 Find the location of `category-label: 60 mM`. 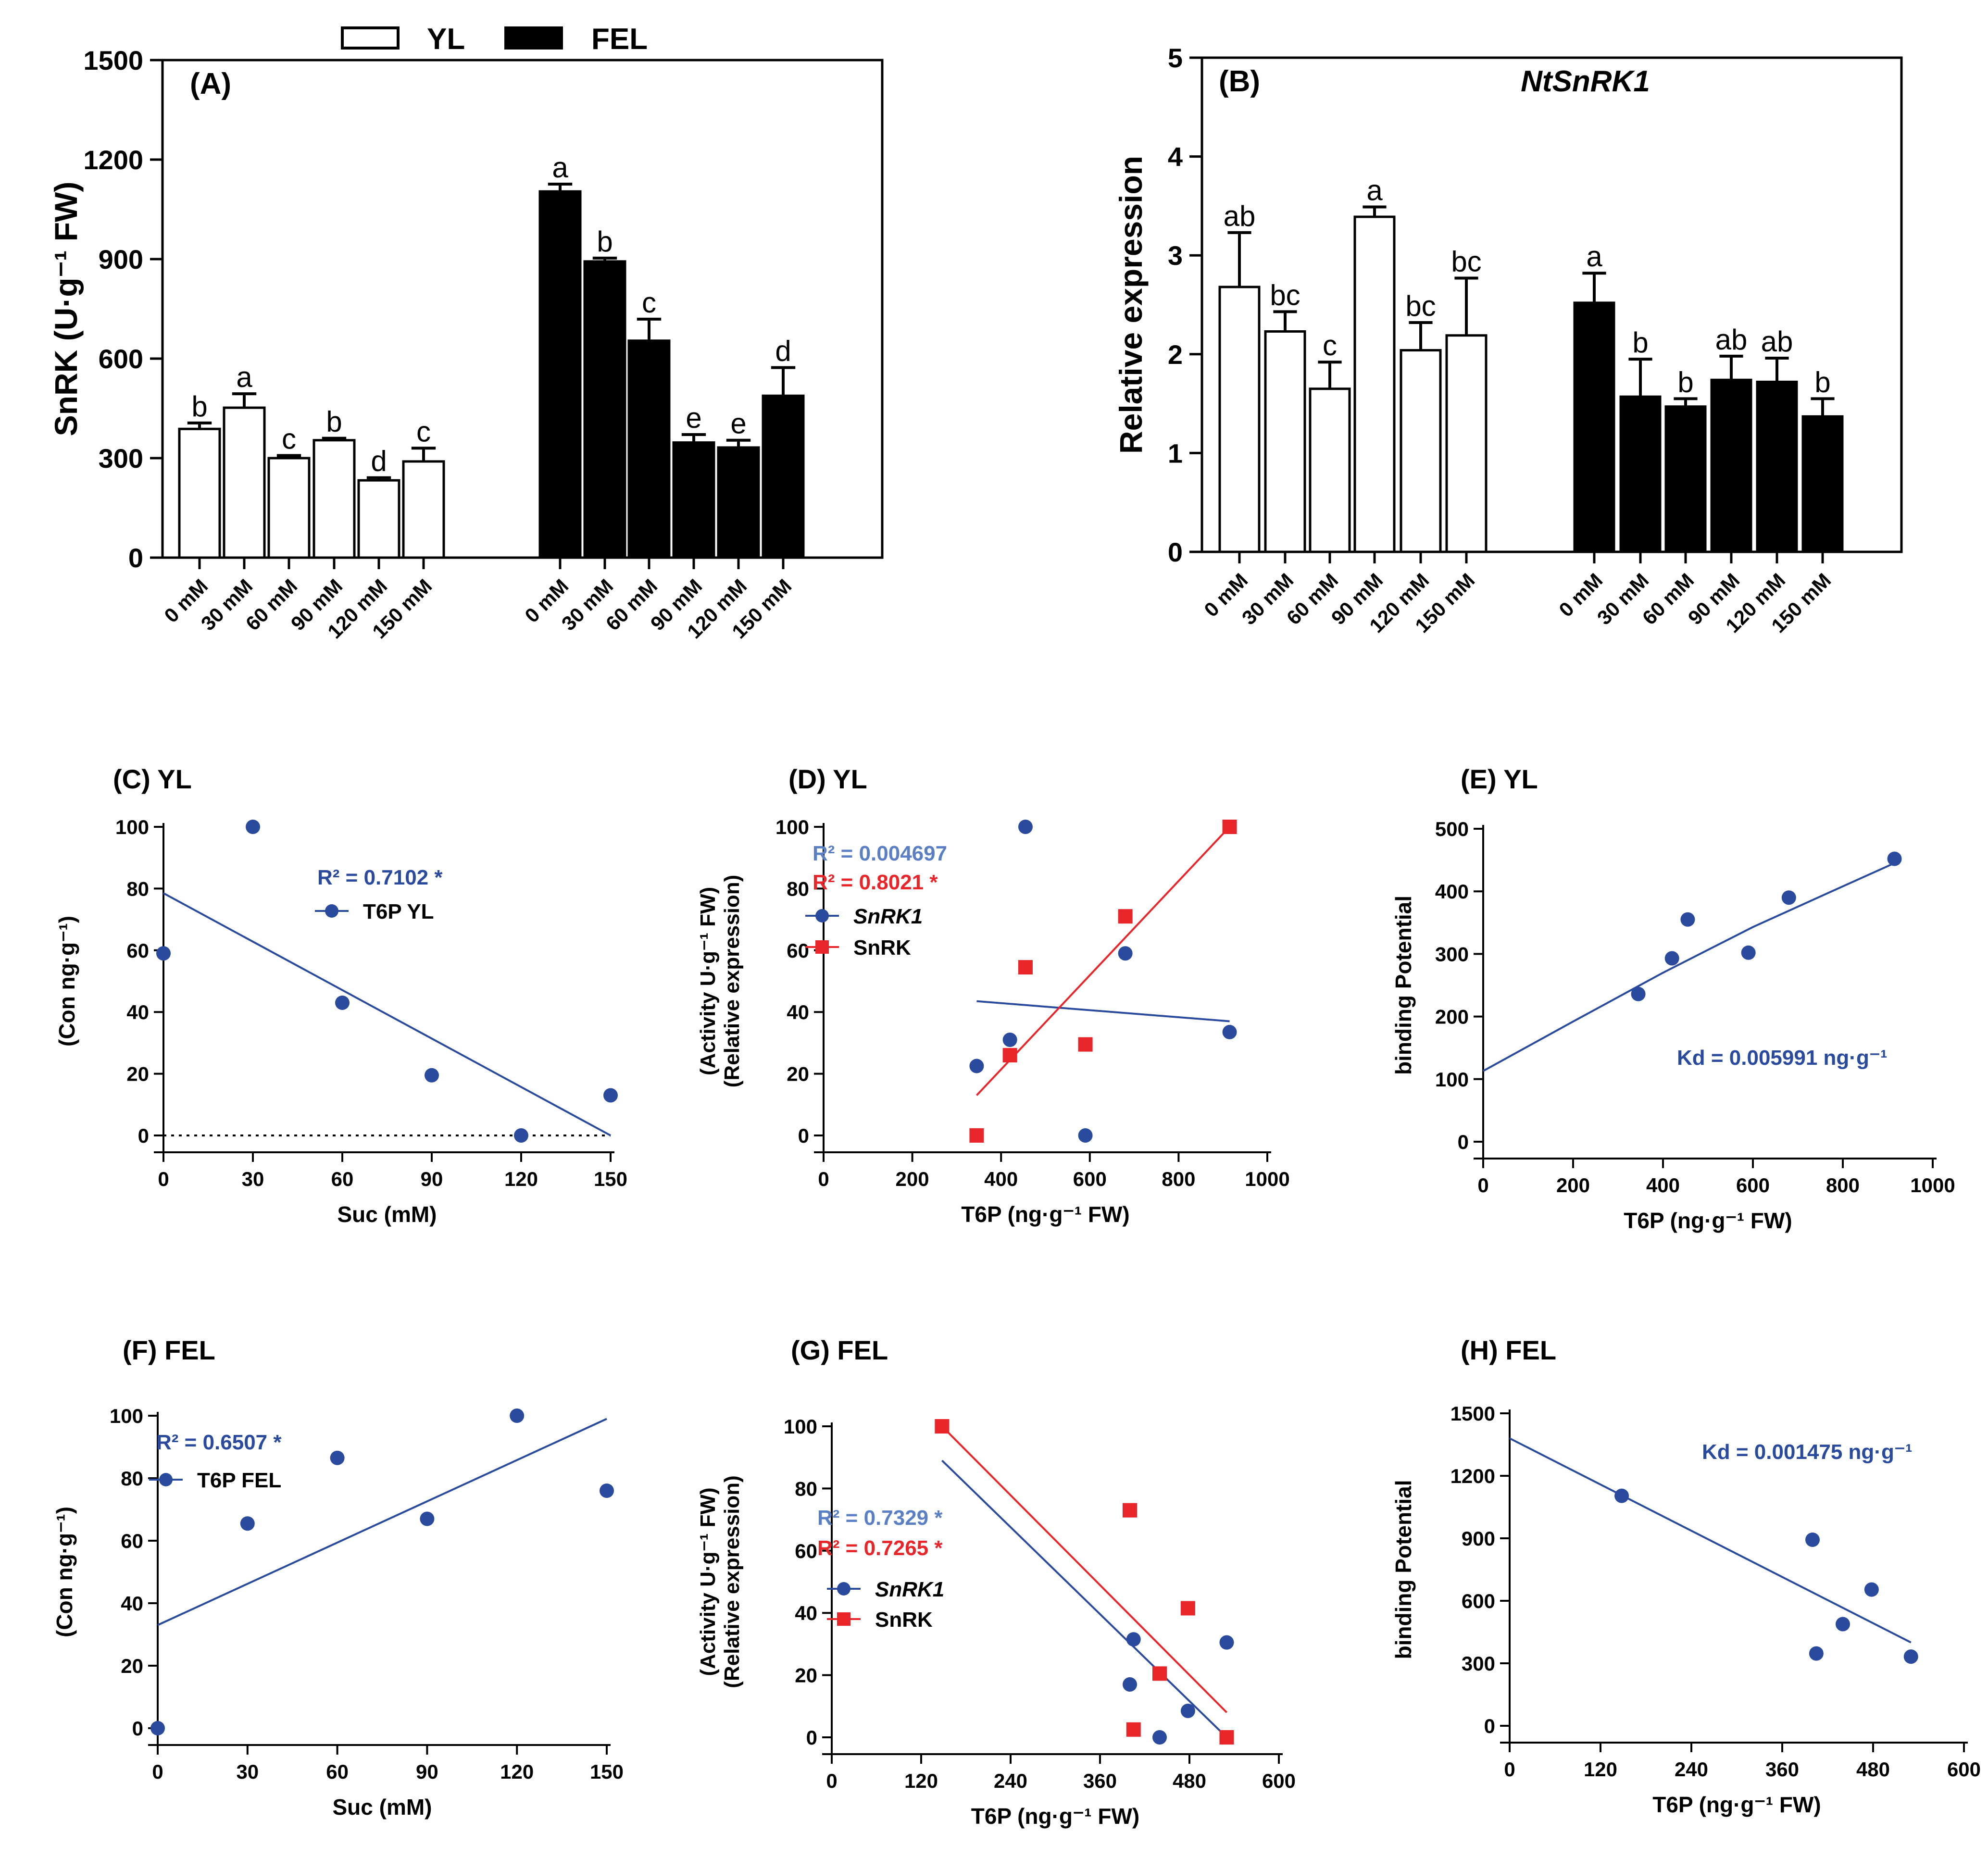

category-label: 60 mM is located at coordinates (271, 604).